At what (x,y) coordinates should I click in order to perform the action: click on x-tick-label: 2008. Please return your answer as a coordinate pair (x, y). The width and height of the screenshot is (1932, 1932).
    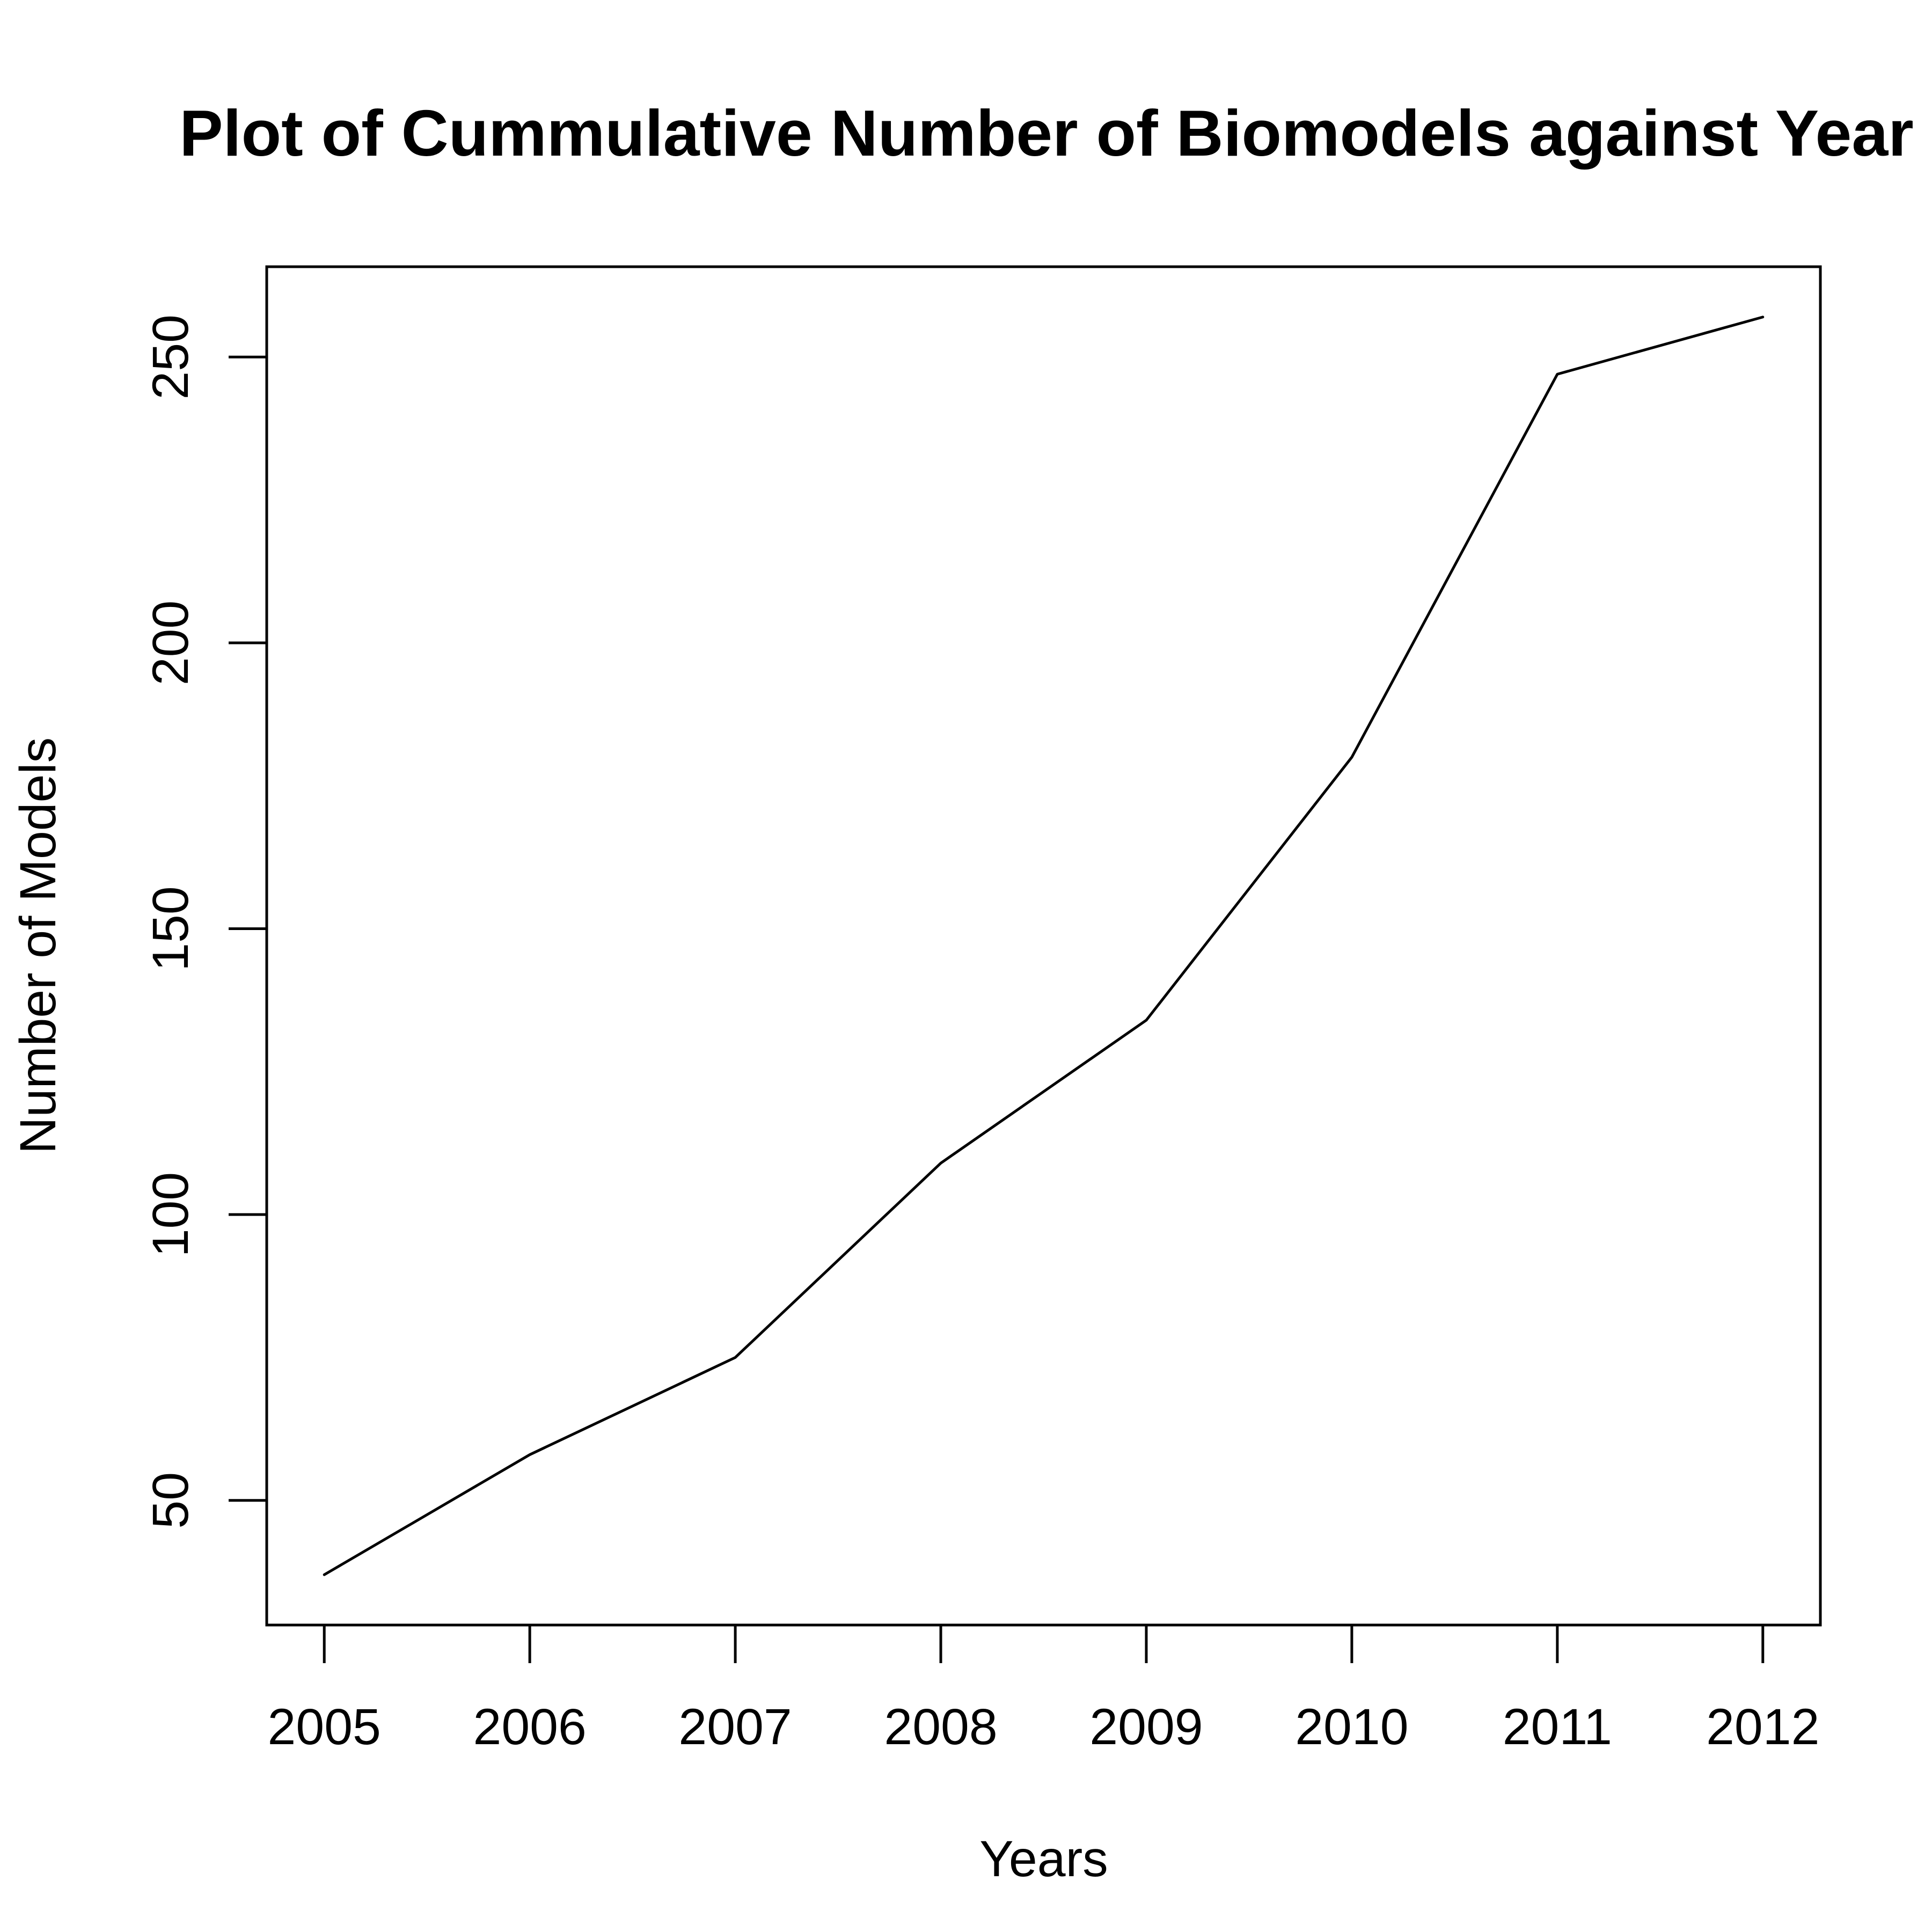
    Looking at the image, I should click on (940, 1727).